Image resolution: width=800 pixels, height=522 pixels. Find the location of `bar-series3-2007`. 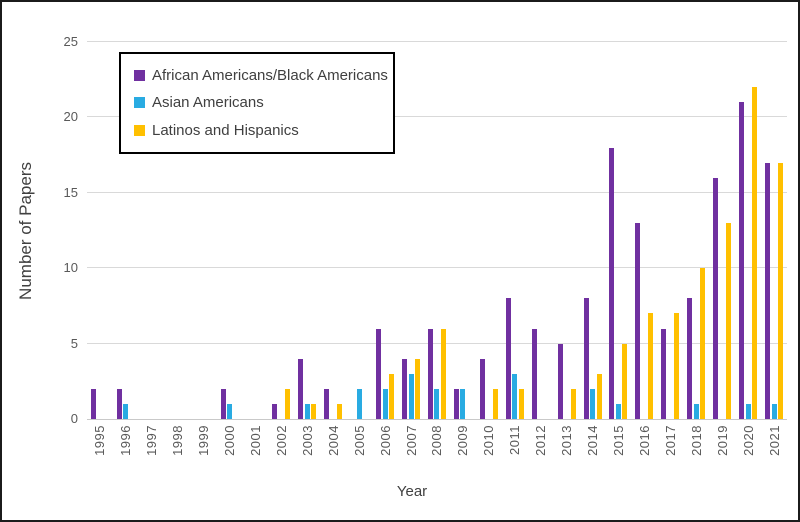

bar-series3-2007 is located at coordinates (418, 388).